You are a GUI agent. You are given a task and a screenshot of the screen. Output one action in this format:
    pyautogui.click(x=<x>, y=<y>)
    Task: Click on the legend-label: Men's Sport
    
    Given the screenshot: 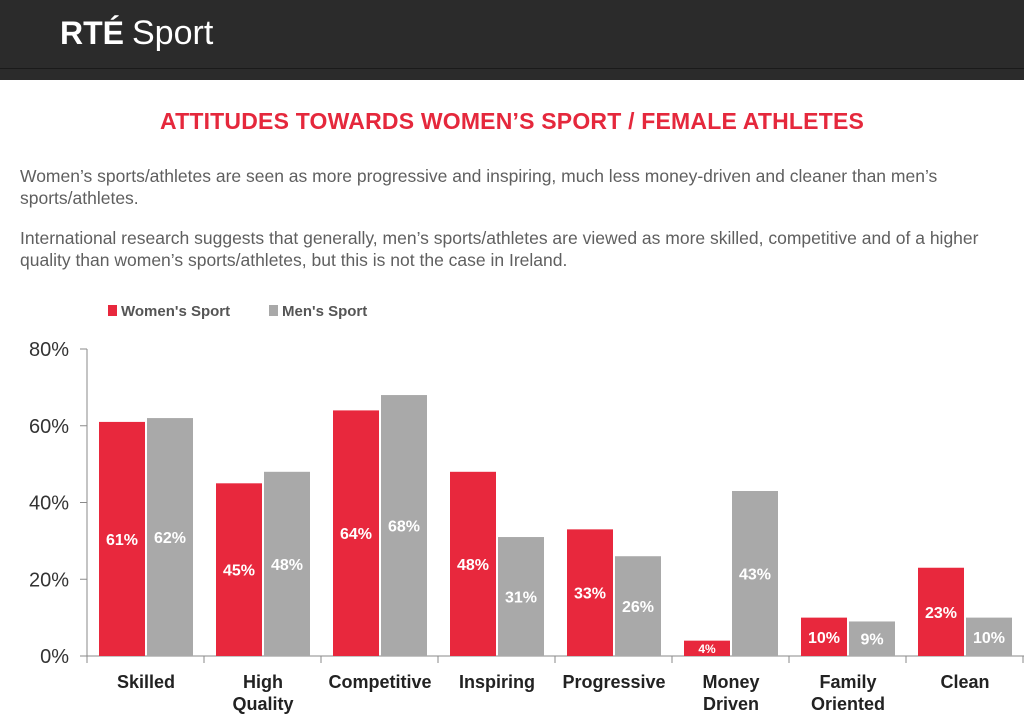 What is the action you would take?
    pyautogui.click(x=324, y=311)
    